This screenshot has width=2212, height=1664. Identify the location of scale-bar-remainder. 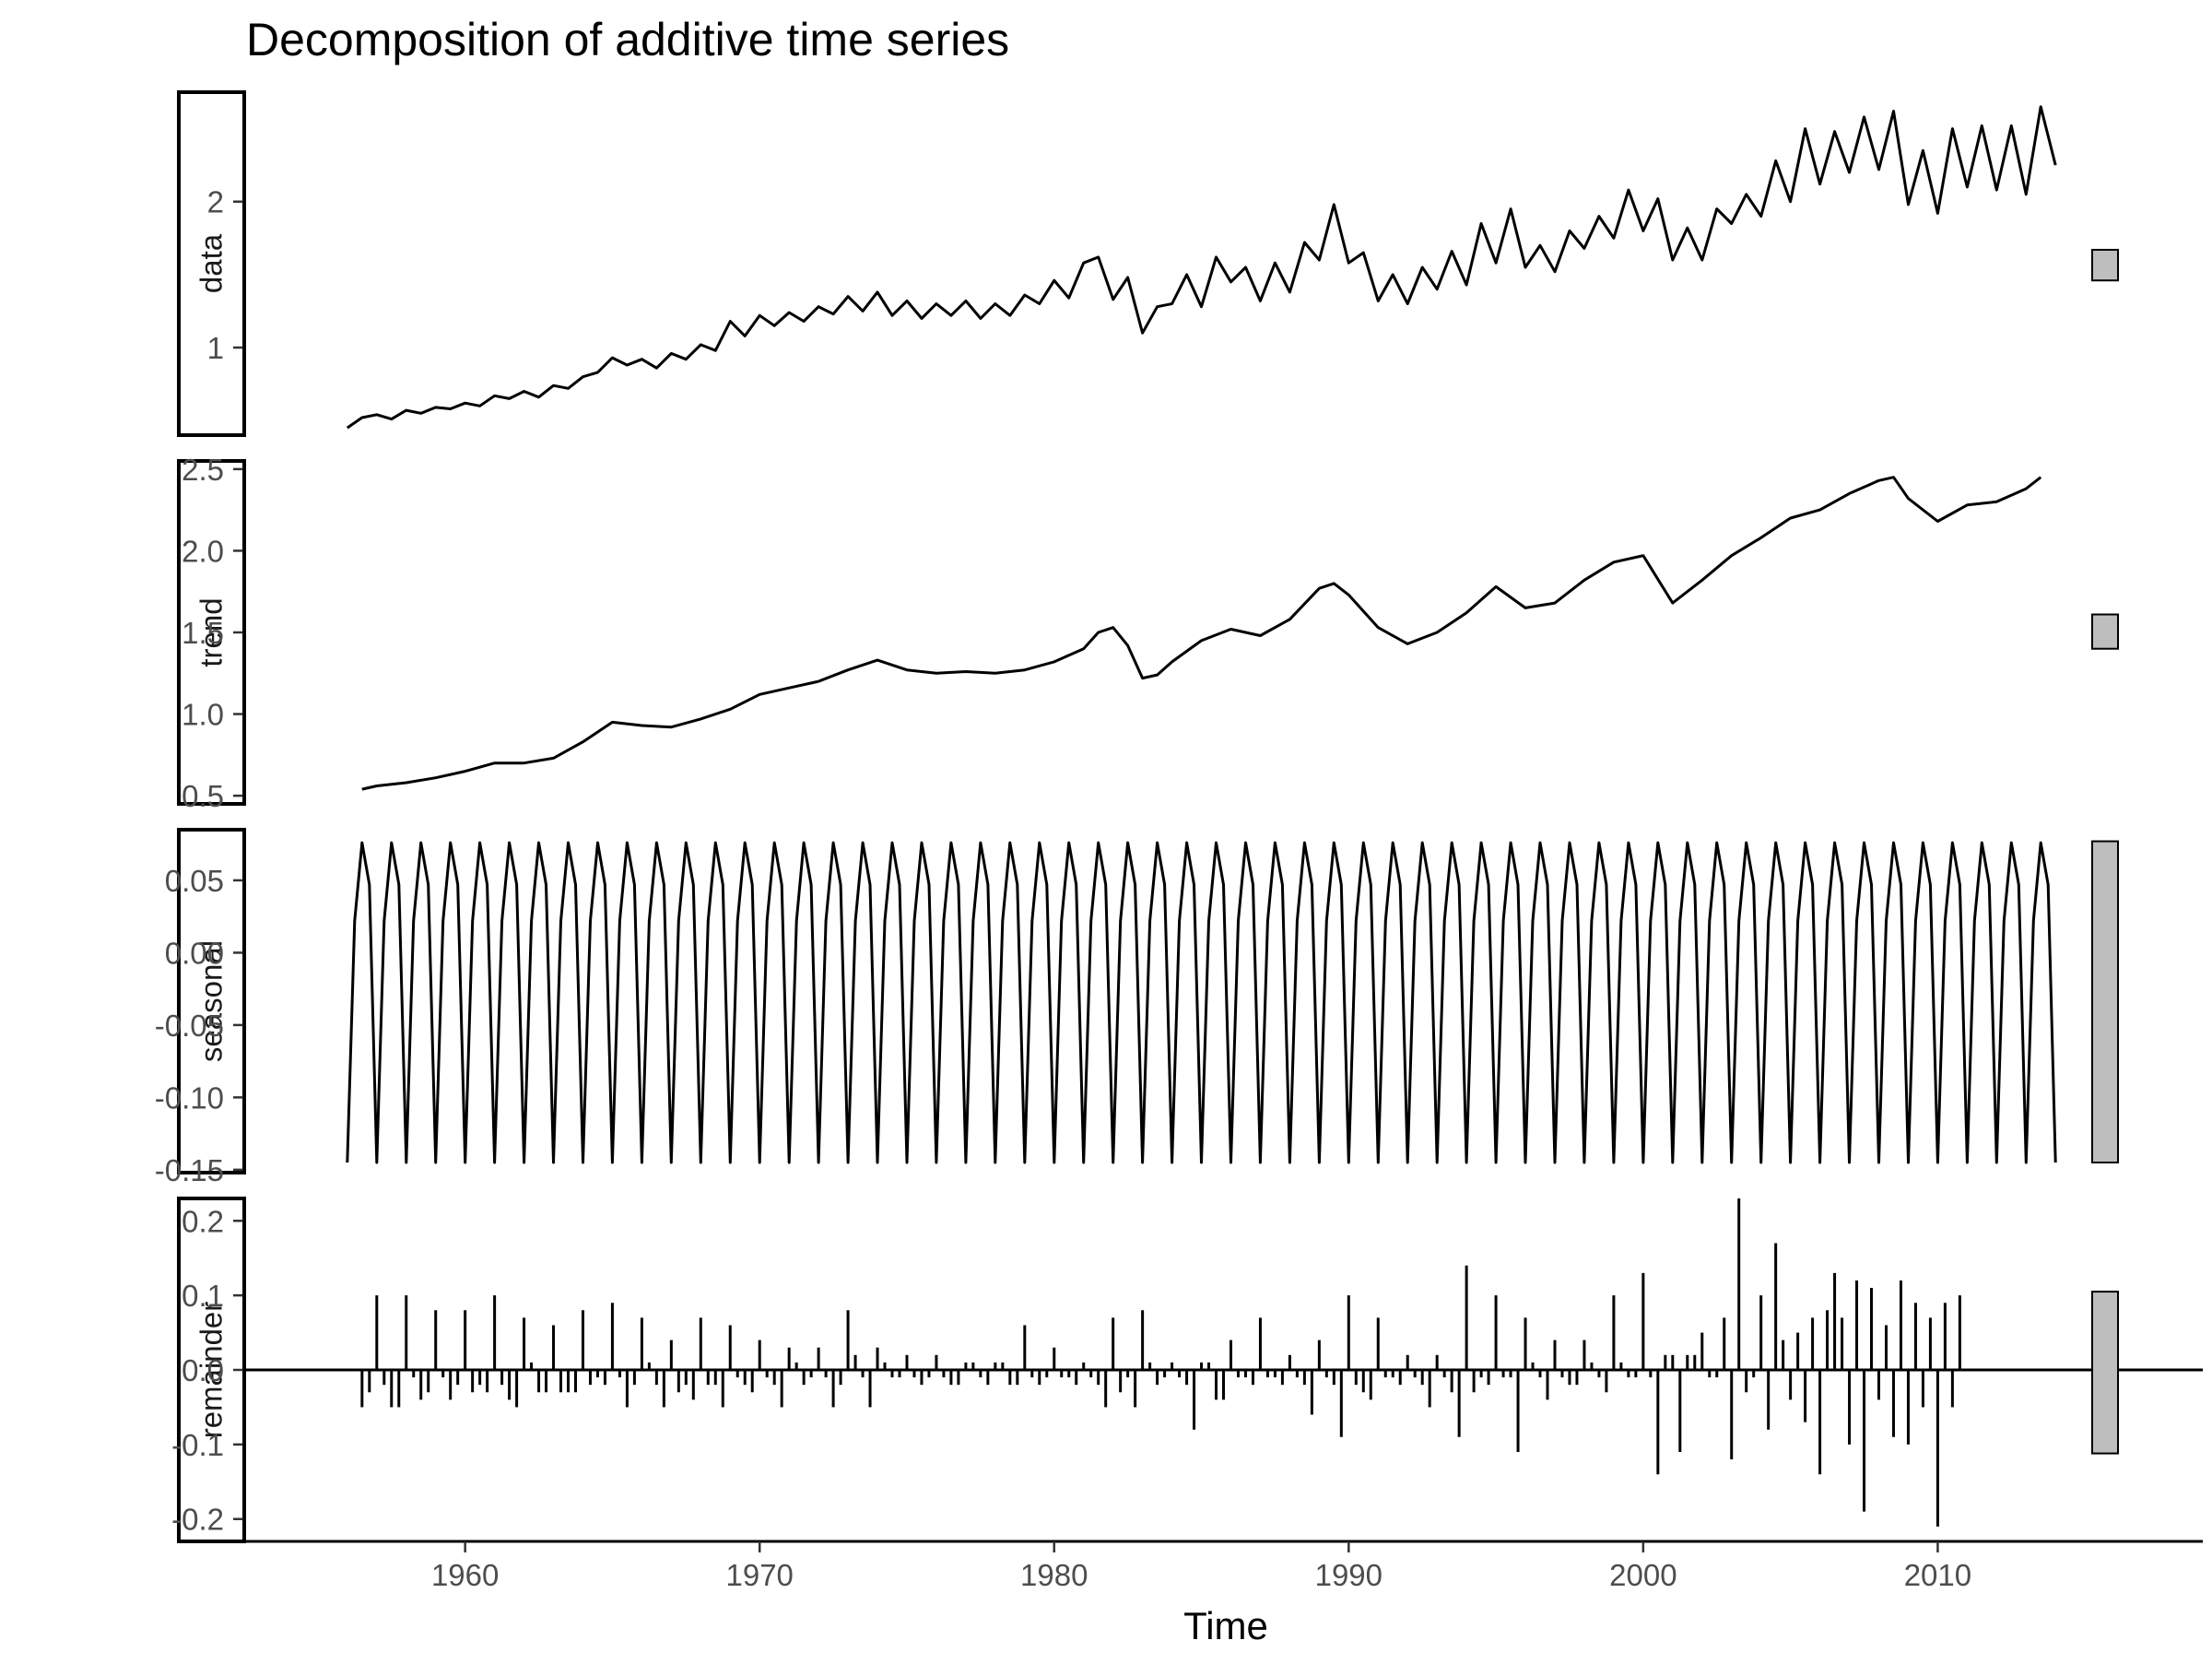
(2105, 1373).